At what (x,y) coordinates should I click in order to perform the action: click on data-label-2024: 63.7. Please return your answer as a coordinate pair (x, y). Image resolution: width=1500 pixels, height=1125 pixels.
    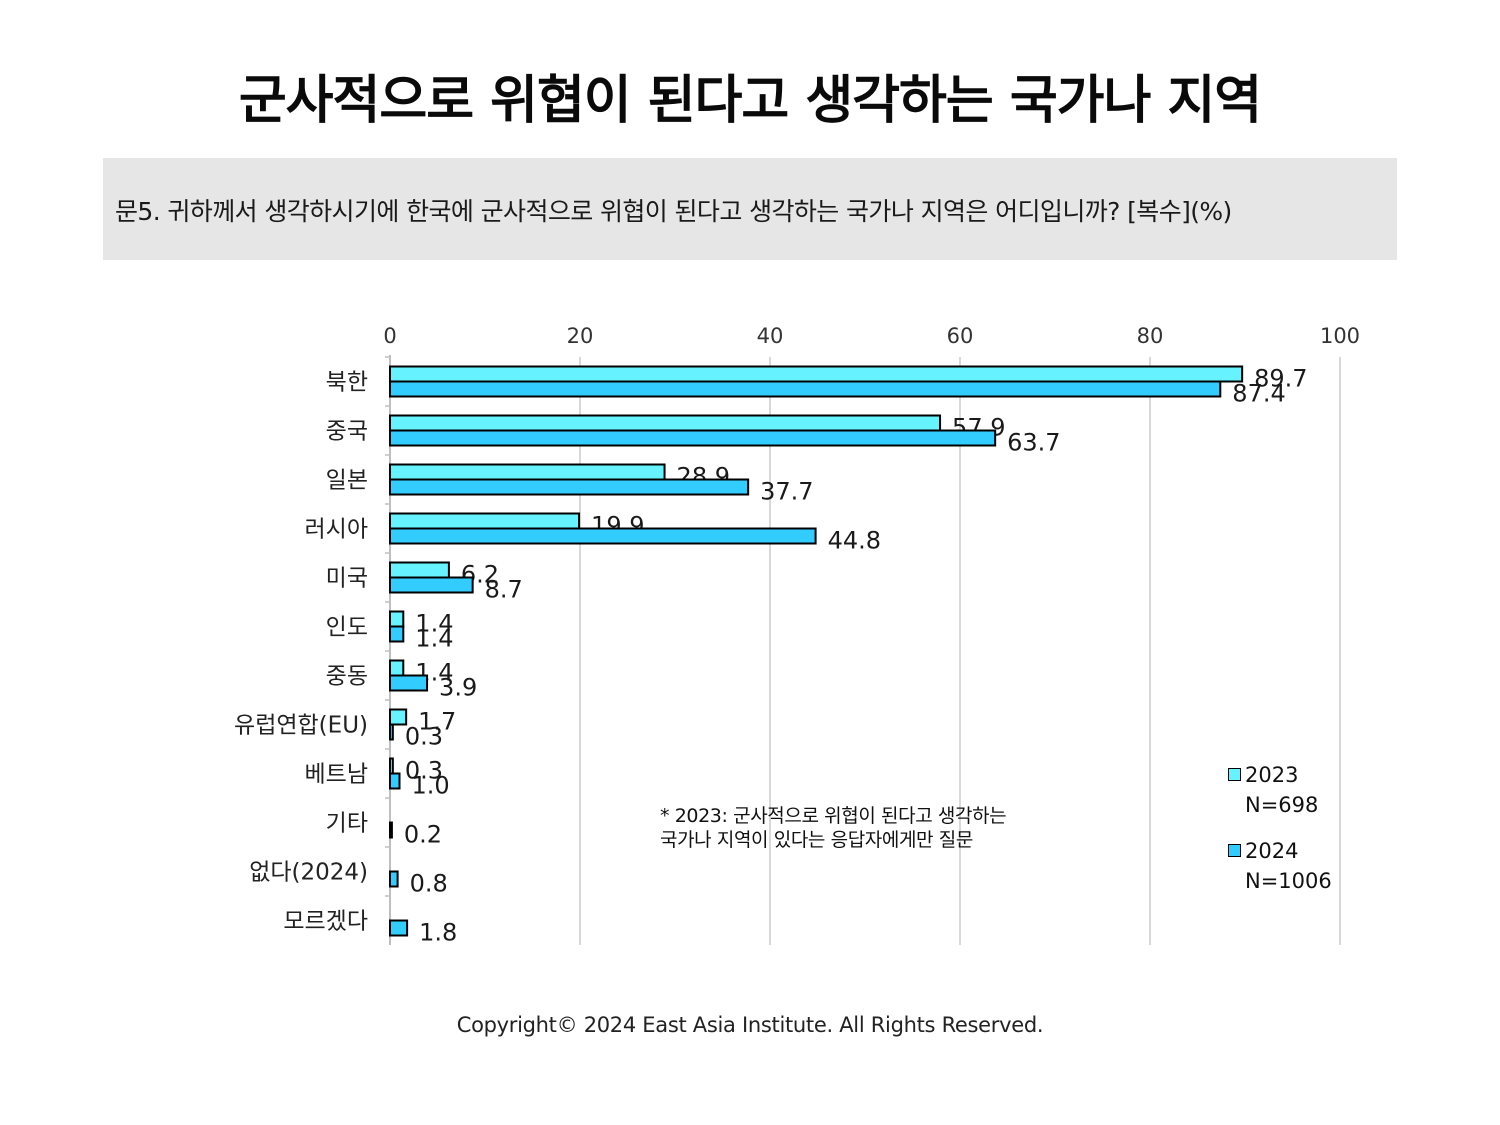
    Looking at the image, I should click on (1033, 443).